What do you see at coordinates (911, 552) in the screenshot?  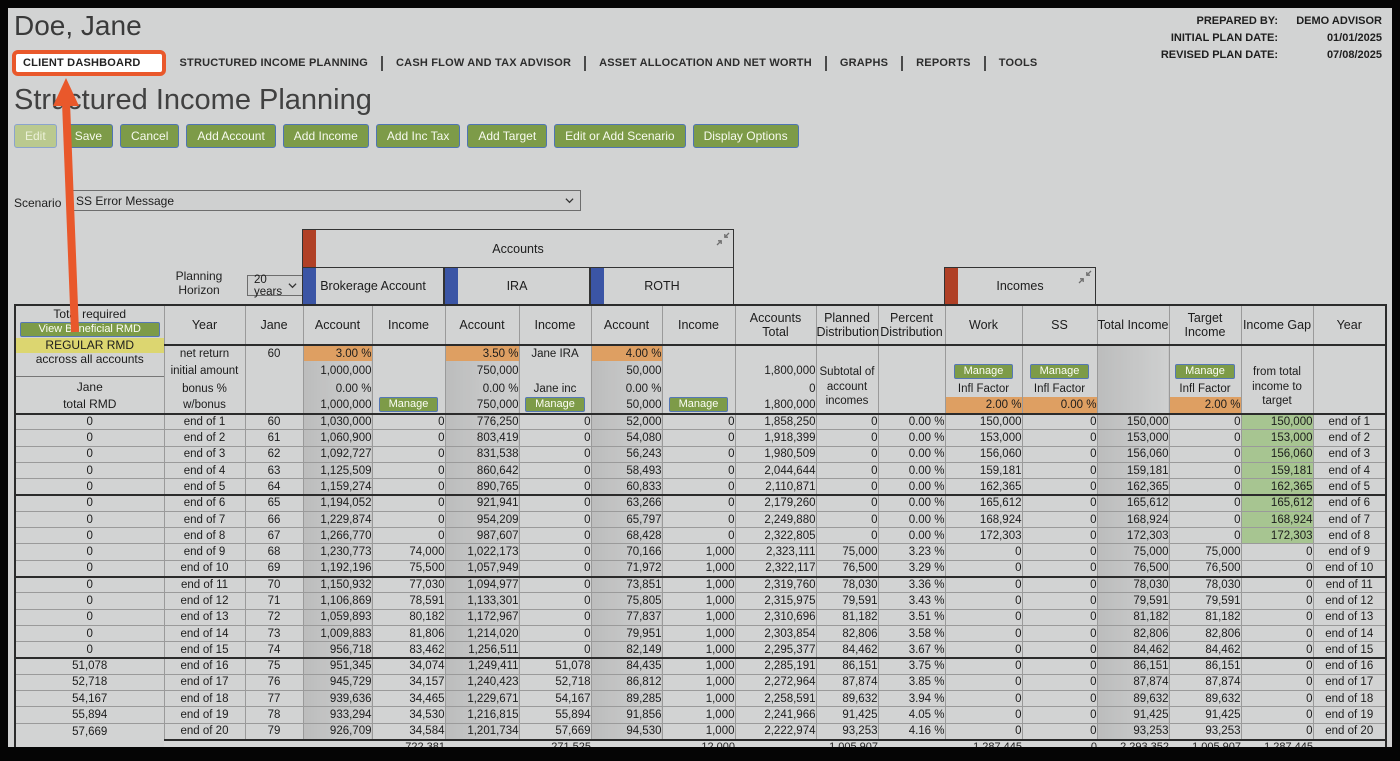 I see `cell-percent-distribution: 3.23 %` at bounding box center [911, 552].